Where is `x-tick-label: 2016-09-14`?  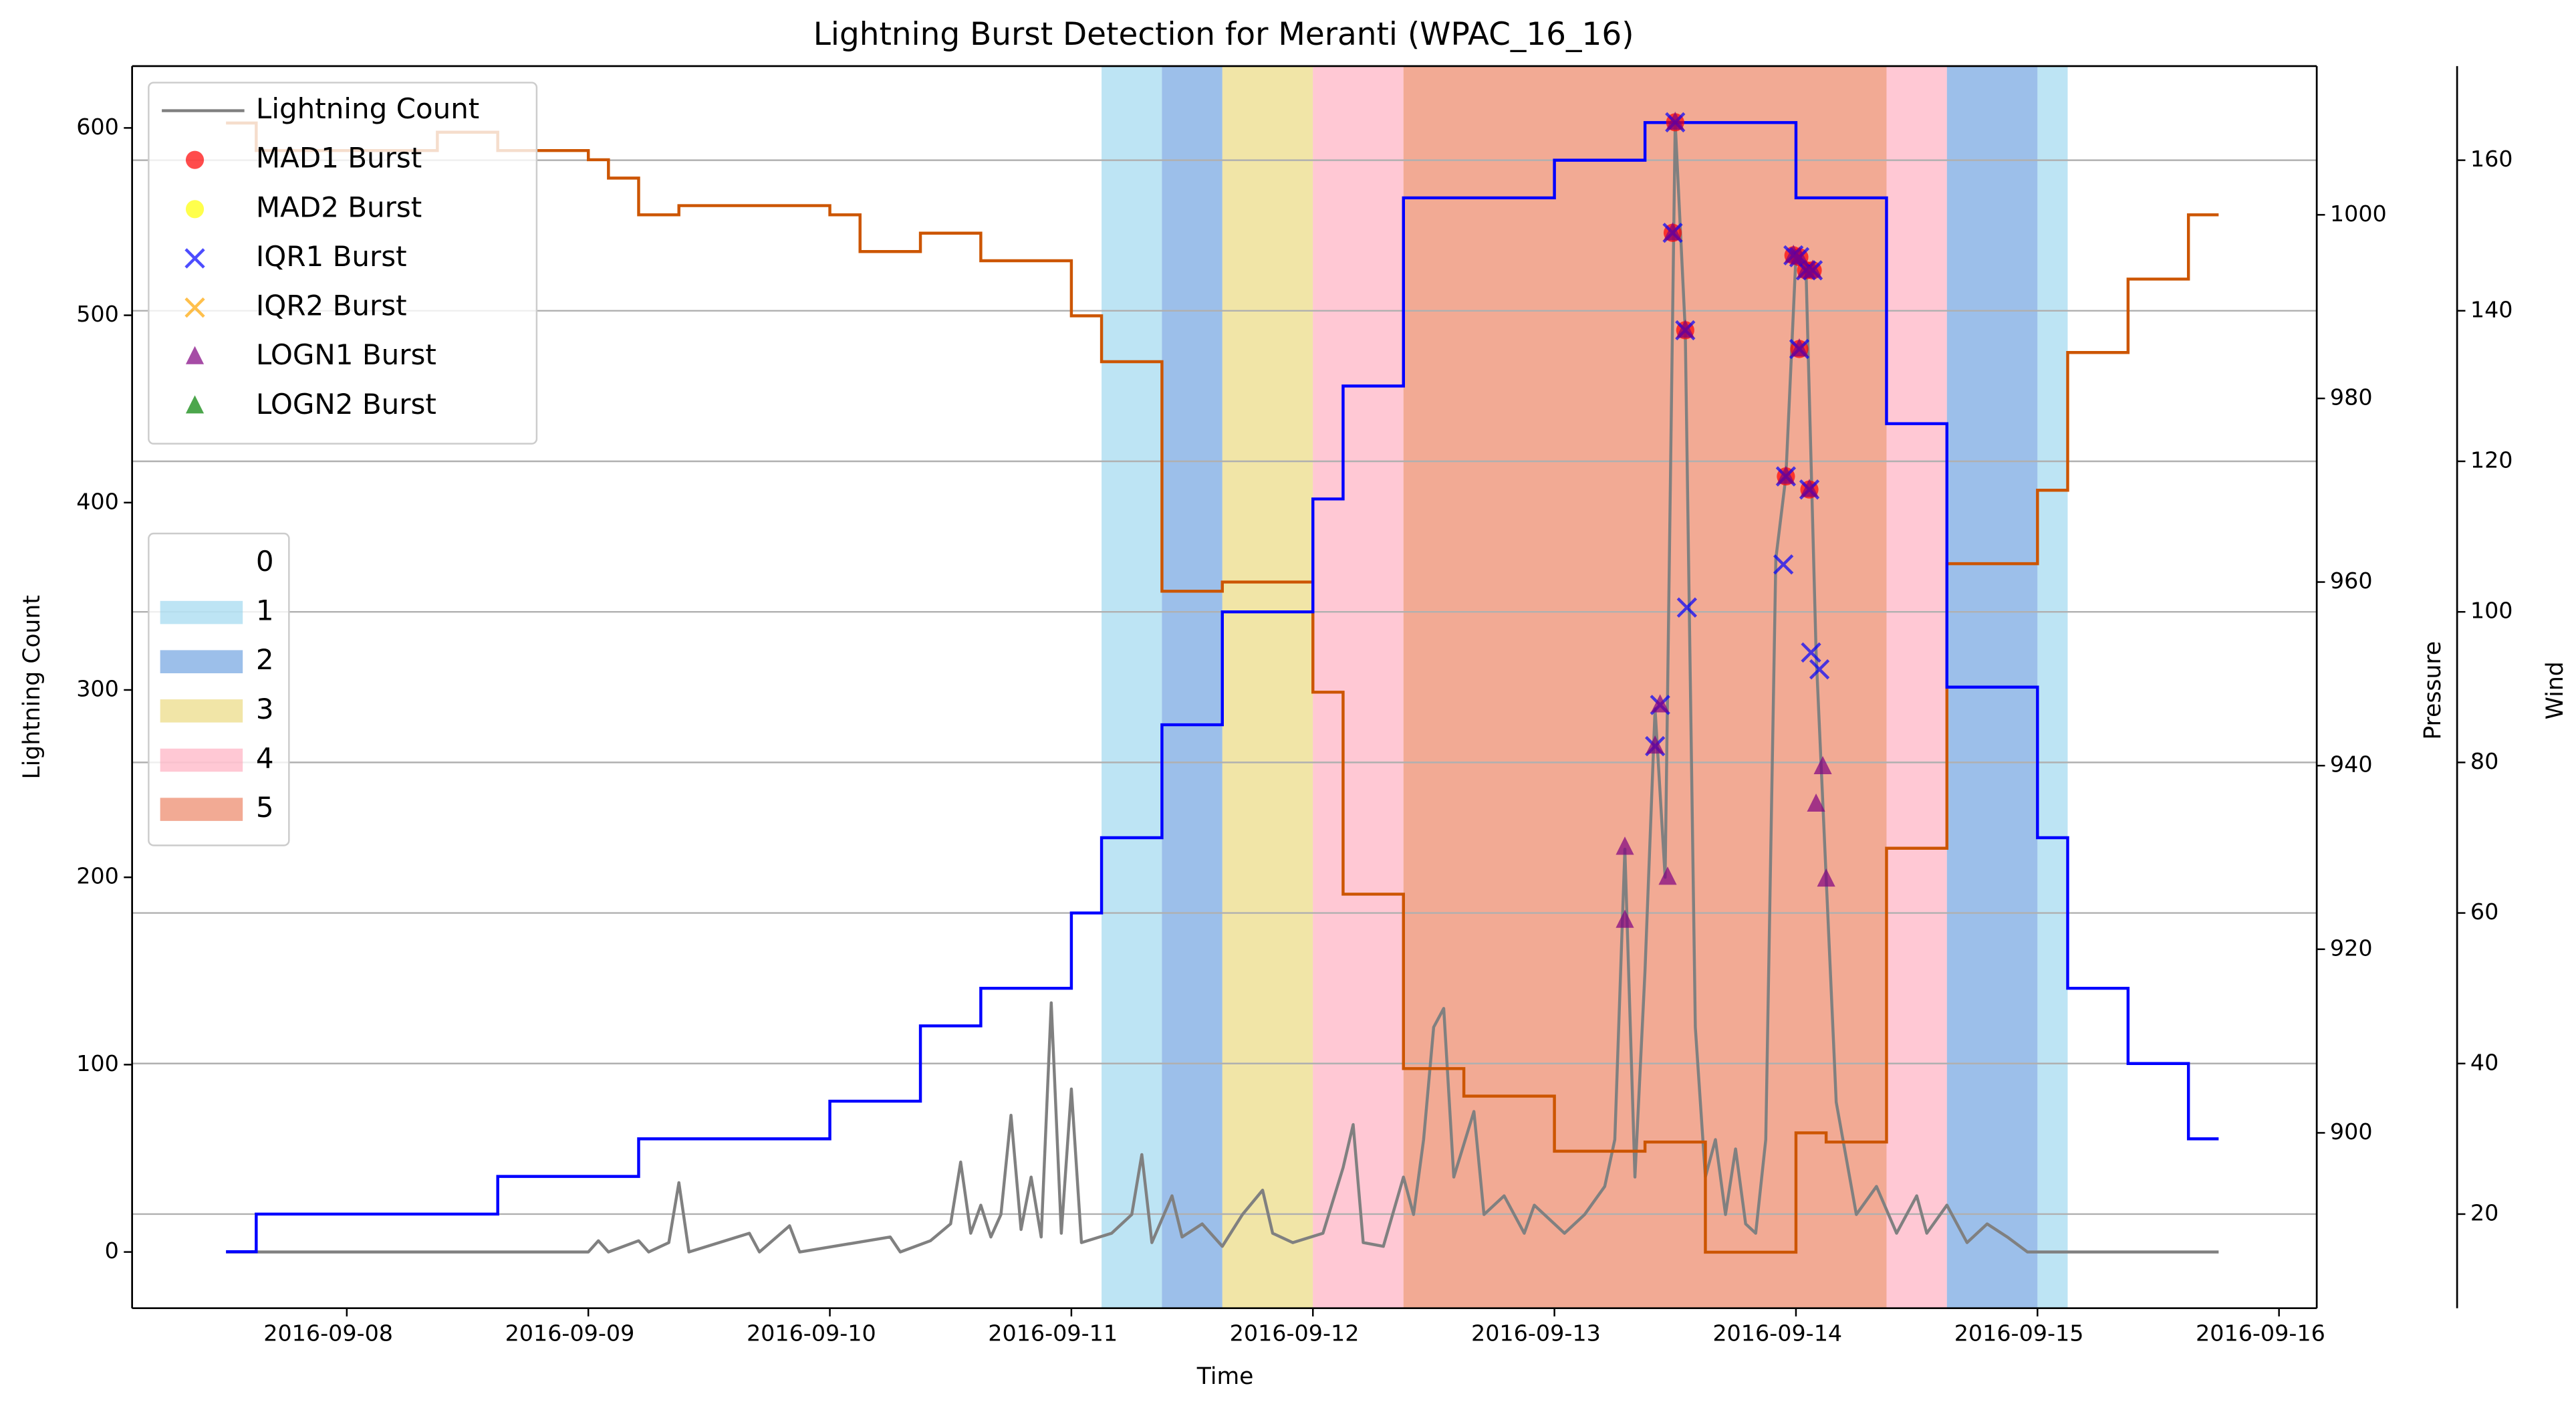 x-tick-label: 2016-09-14 is located at coordinates (1777, 1333).